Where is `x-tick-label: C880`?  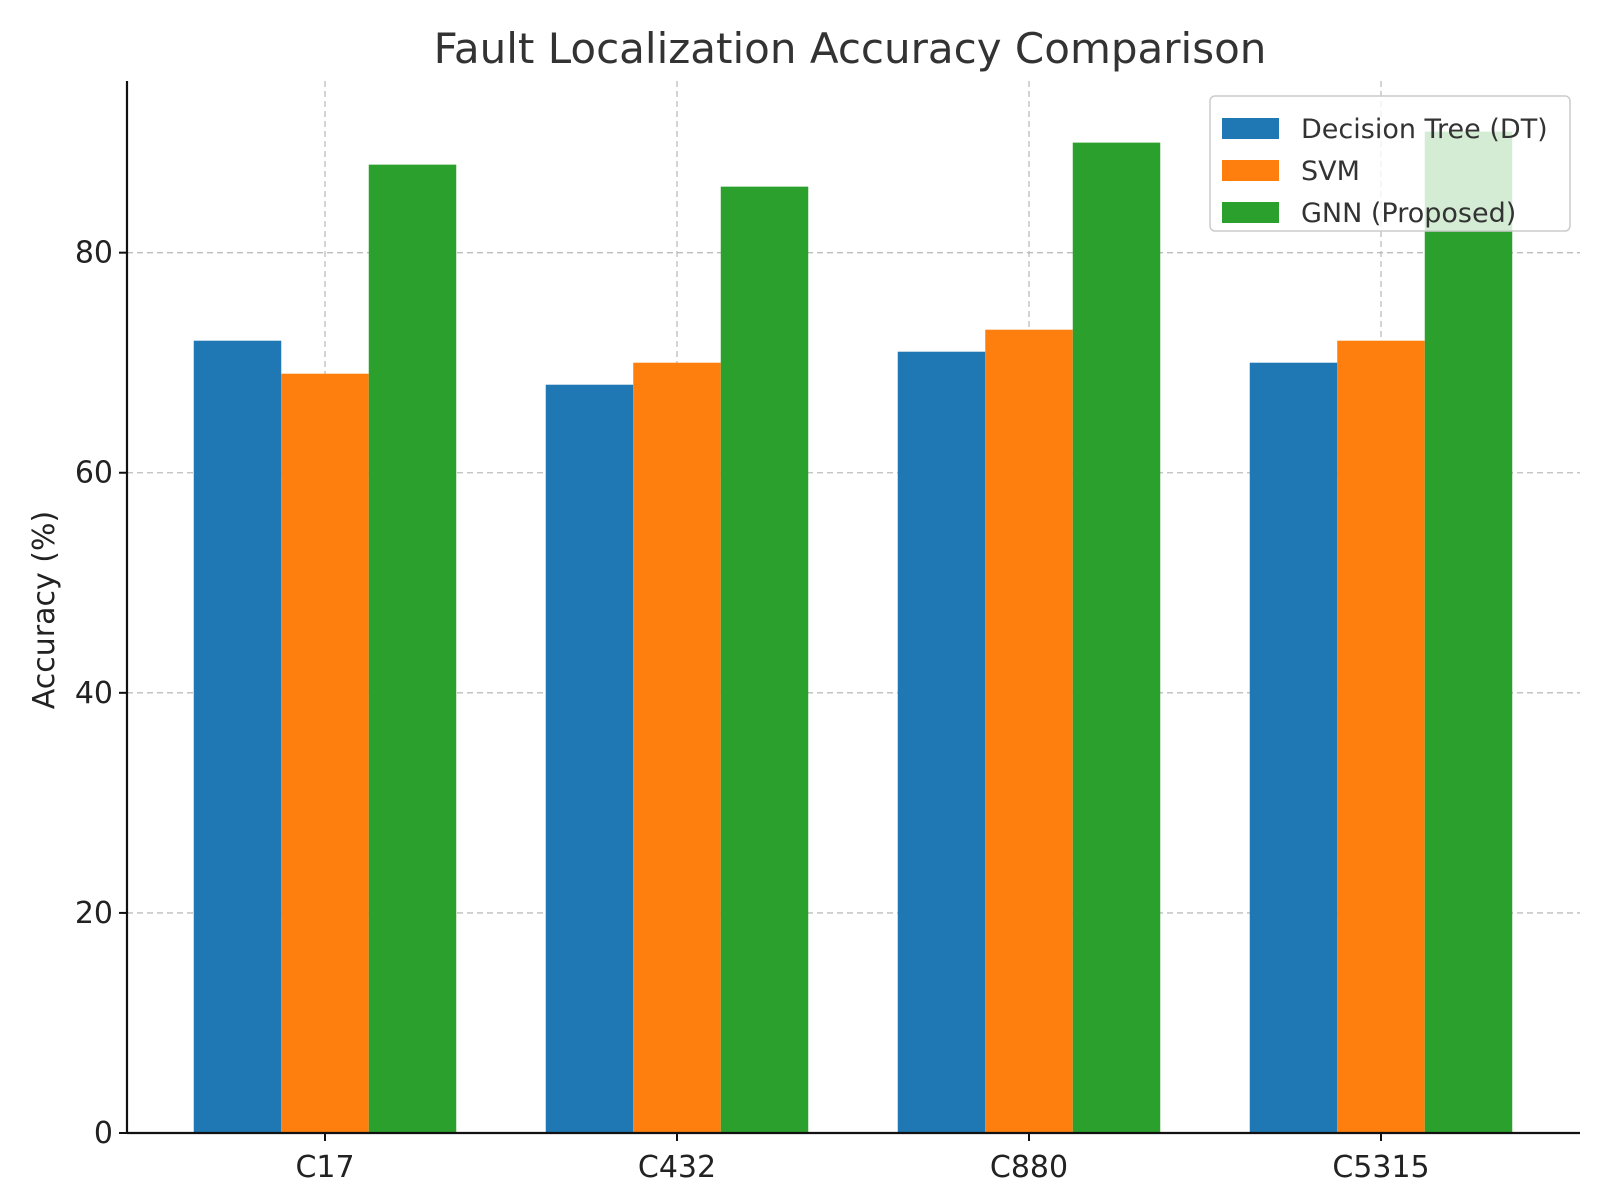
x-tick-label: C880 is located at coordinates (1029, 1167).